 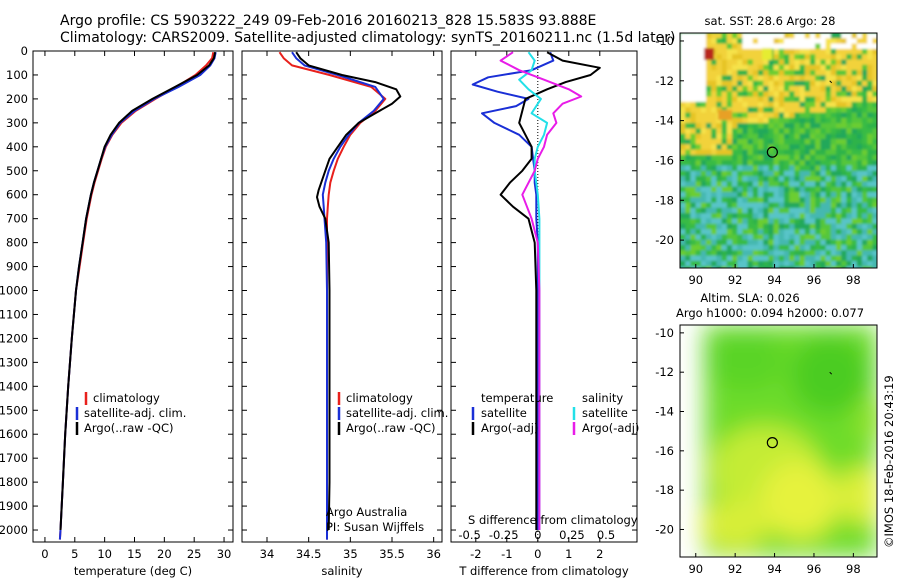 What do you see at coordinates (14, 434) in the screenshot?
I see `depth-tick-label: 1600` at bounding box center [14, 434].